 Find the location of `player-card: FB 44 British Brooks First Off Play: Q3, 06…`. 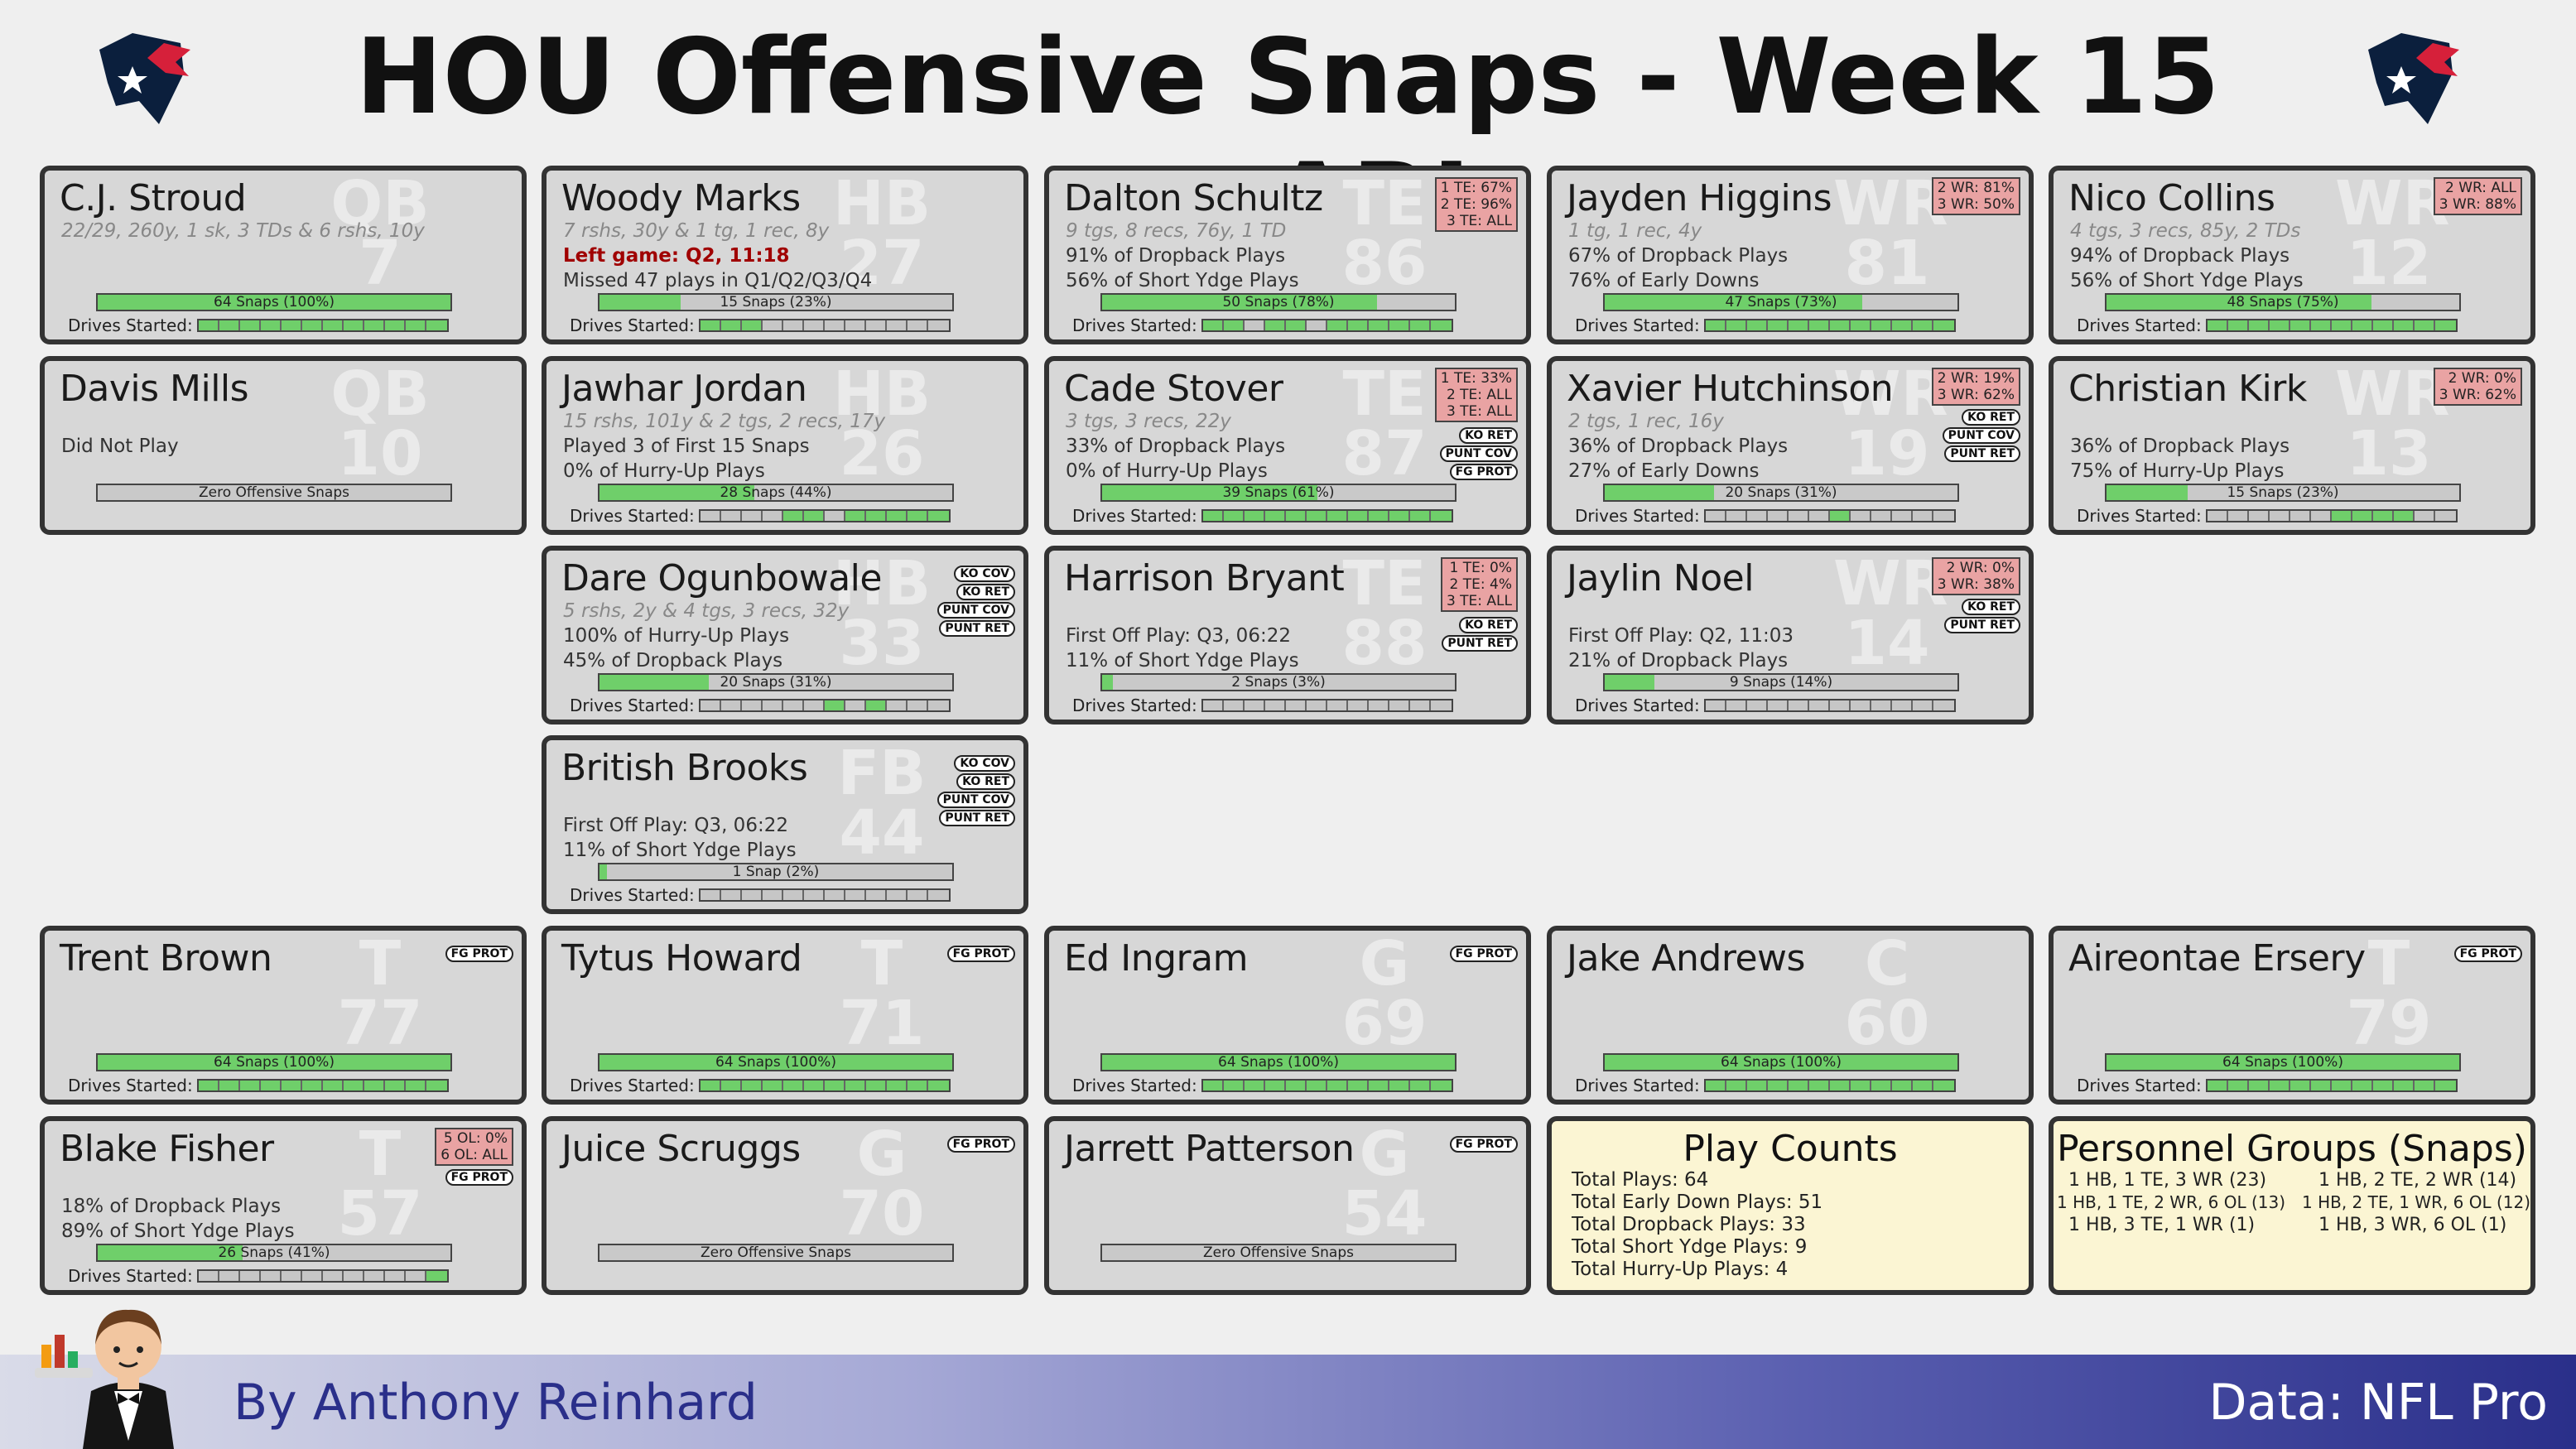

player-card: FB 44 British Brooks First Off Play: Q3, 06… is located at coordinates (785, 824).